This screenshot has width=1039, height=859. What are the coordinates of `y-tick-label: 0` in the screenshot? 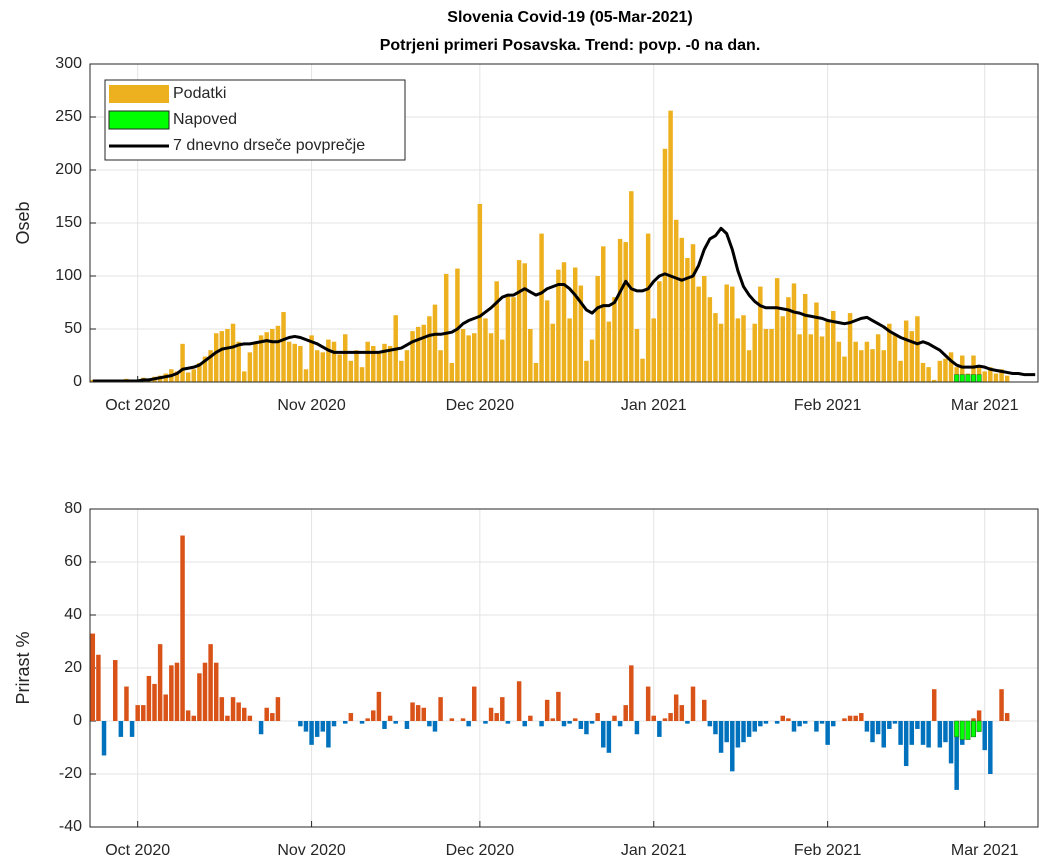 It's located at (77, 720).